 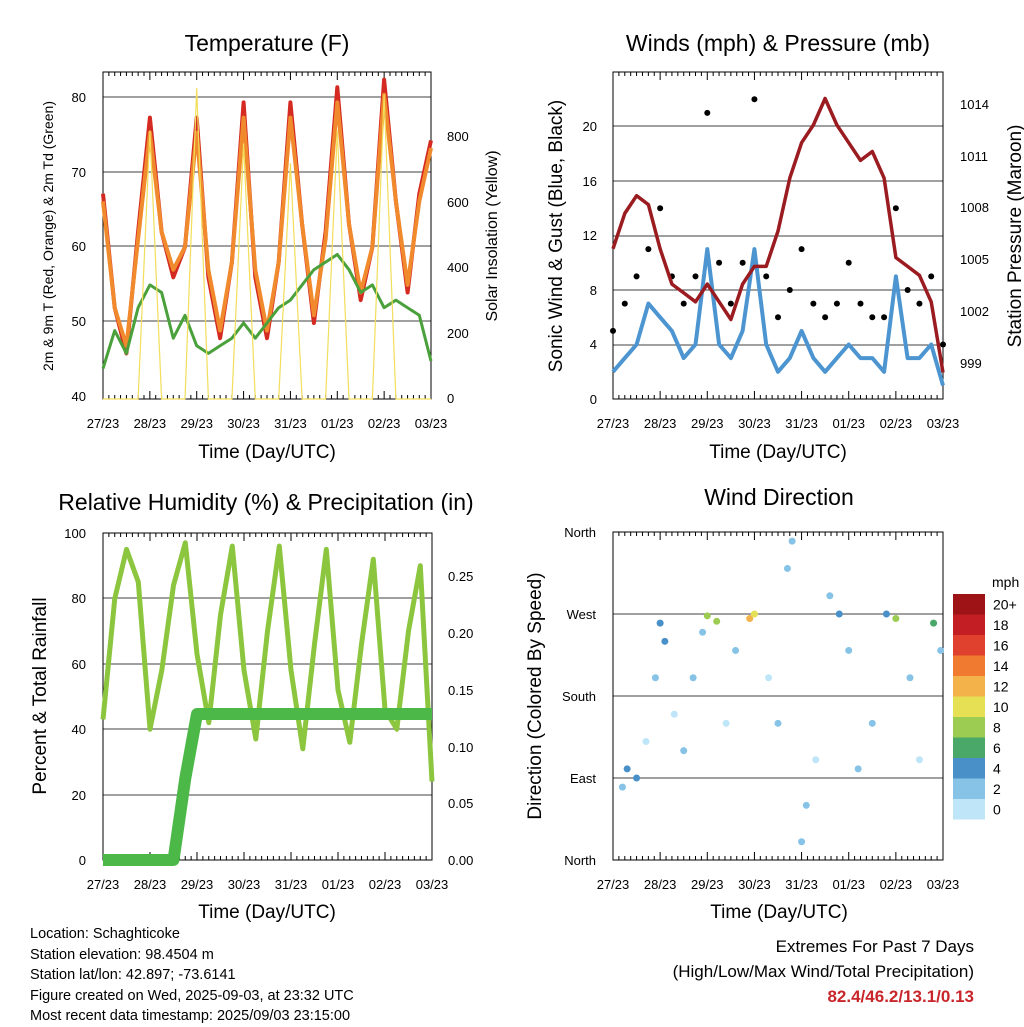 I want to click on winds-left-ticks: 0 4 8 12 16 20, so click(x=590, y=263).